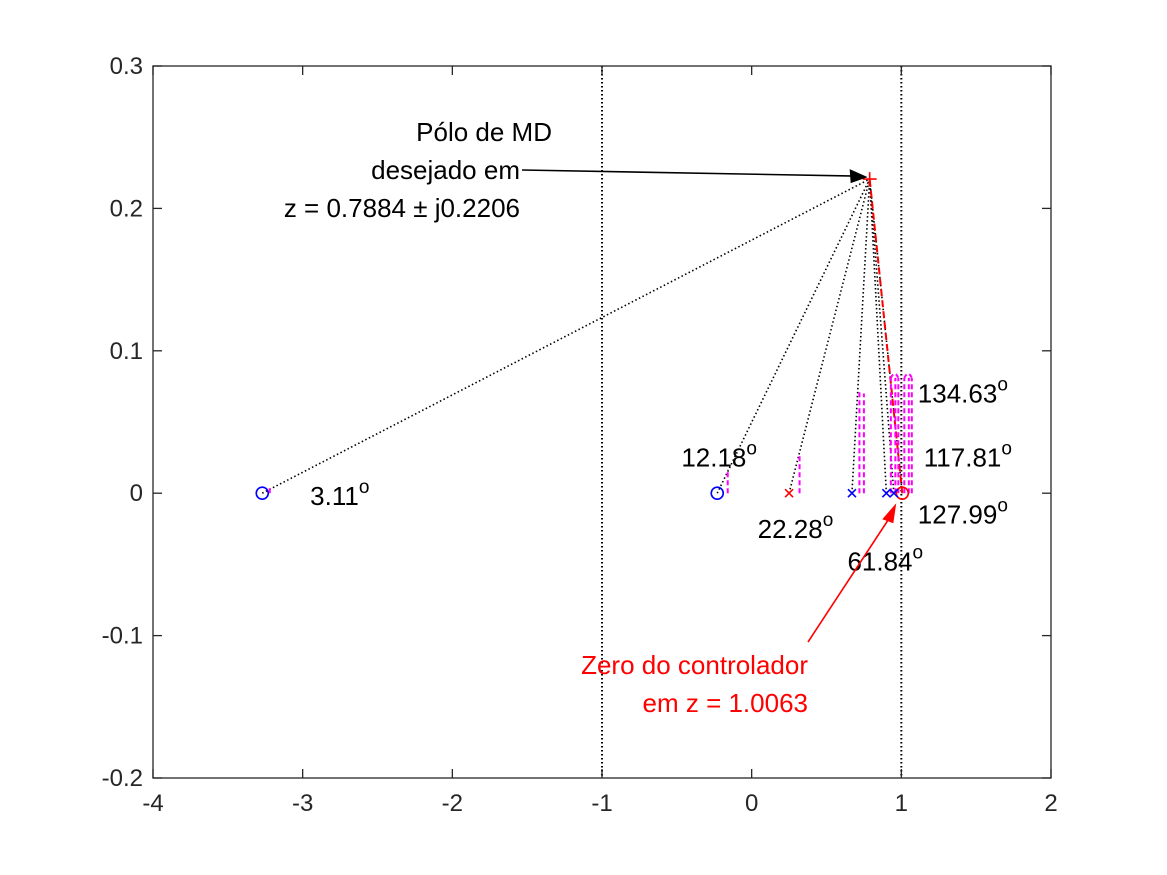 The height and width of the screenshot is (875, 1167). I want to click on angle-label: 127.99o, so click(963, 513).